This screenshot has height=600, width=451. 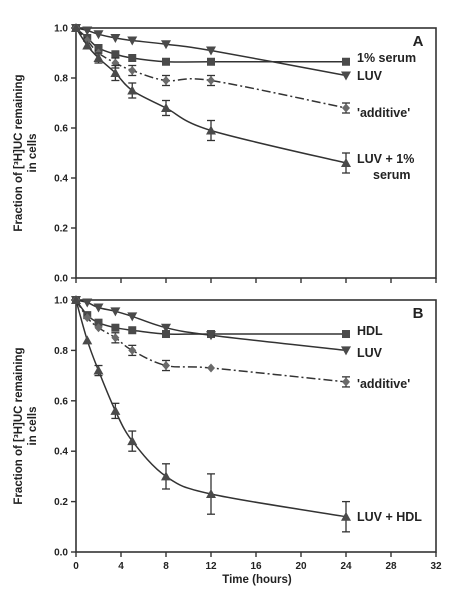 What do you see at coordinates (166, 566) in the screenshot?
I see `x-tick-label: 8` at bounding box center [166, 566].